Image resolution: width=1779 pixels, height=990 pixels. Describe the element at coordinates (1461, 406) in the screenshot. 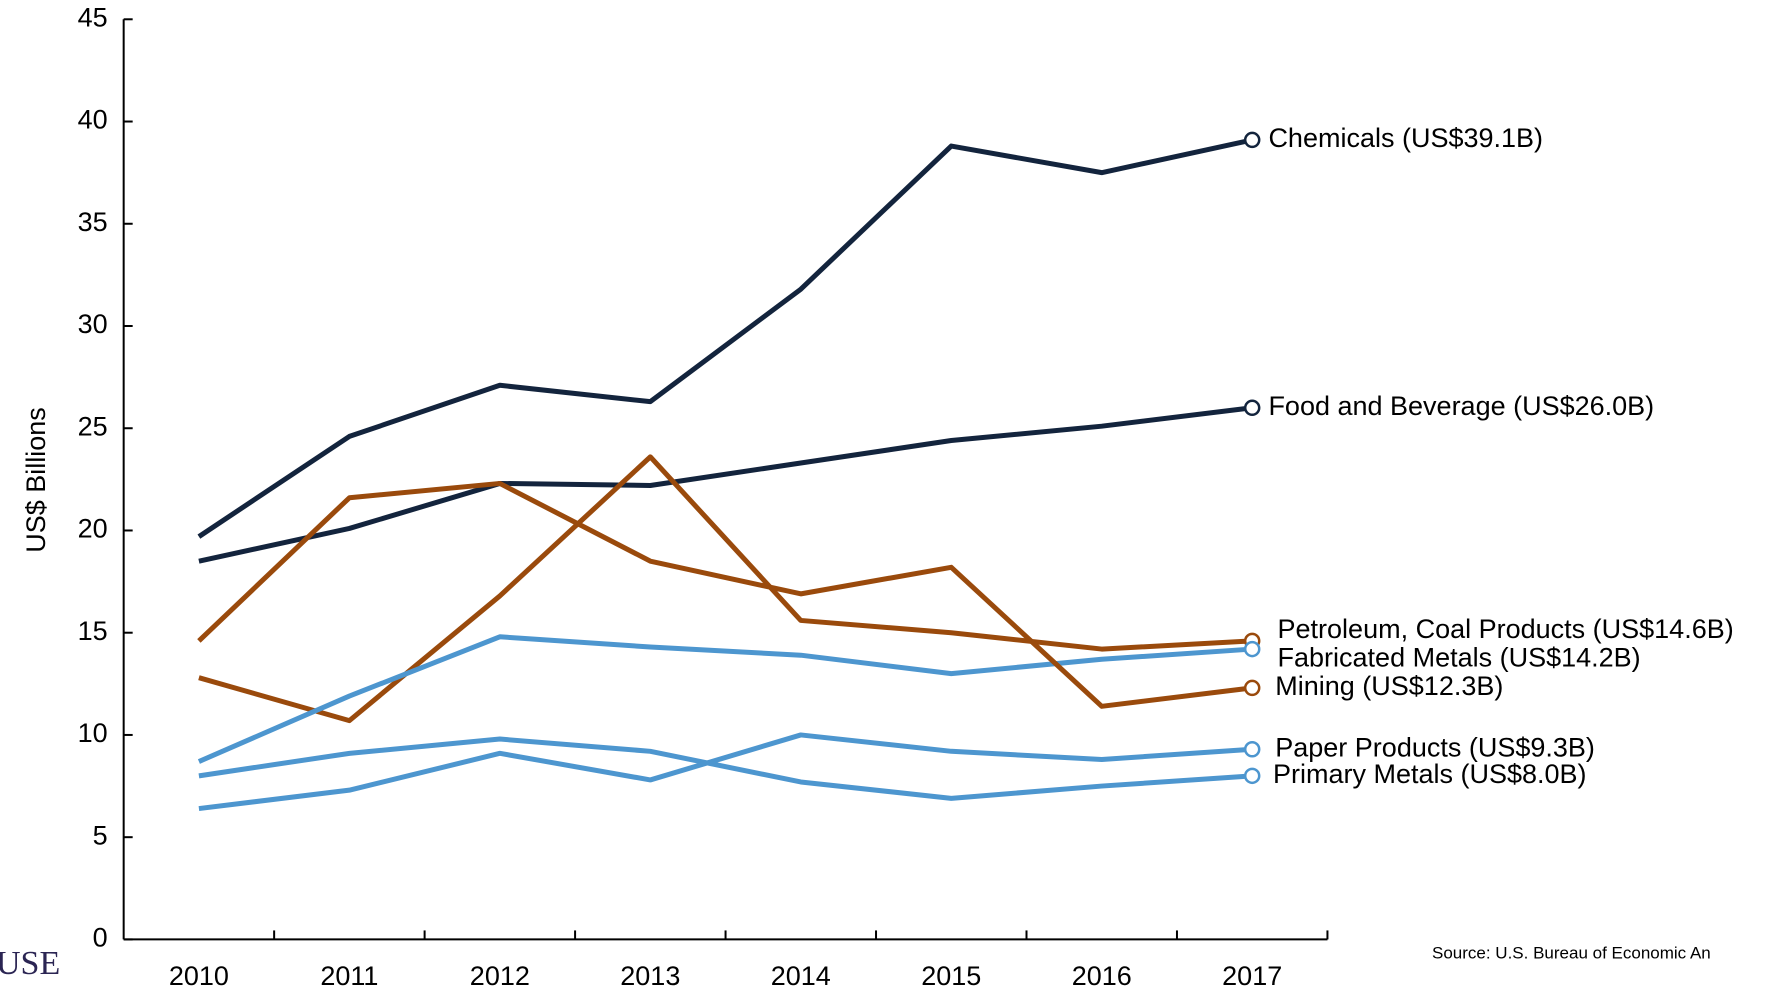

I see `series-label: Food and Beverage (US$26.0B)` at that location.